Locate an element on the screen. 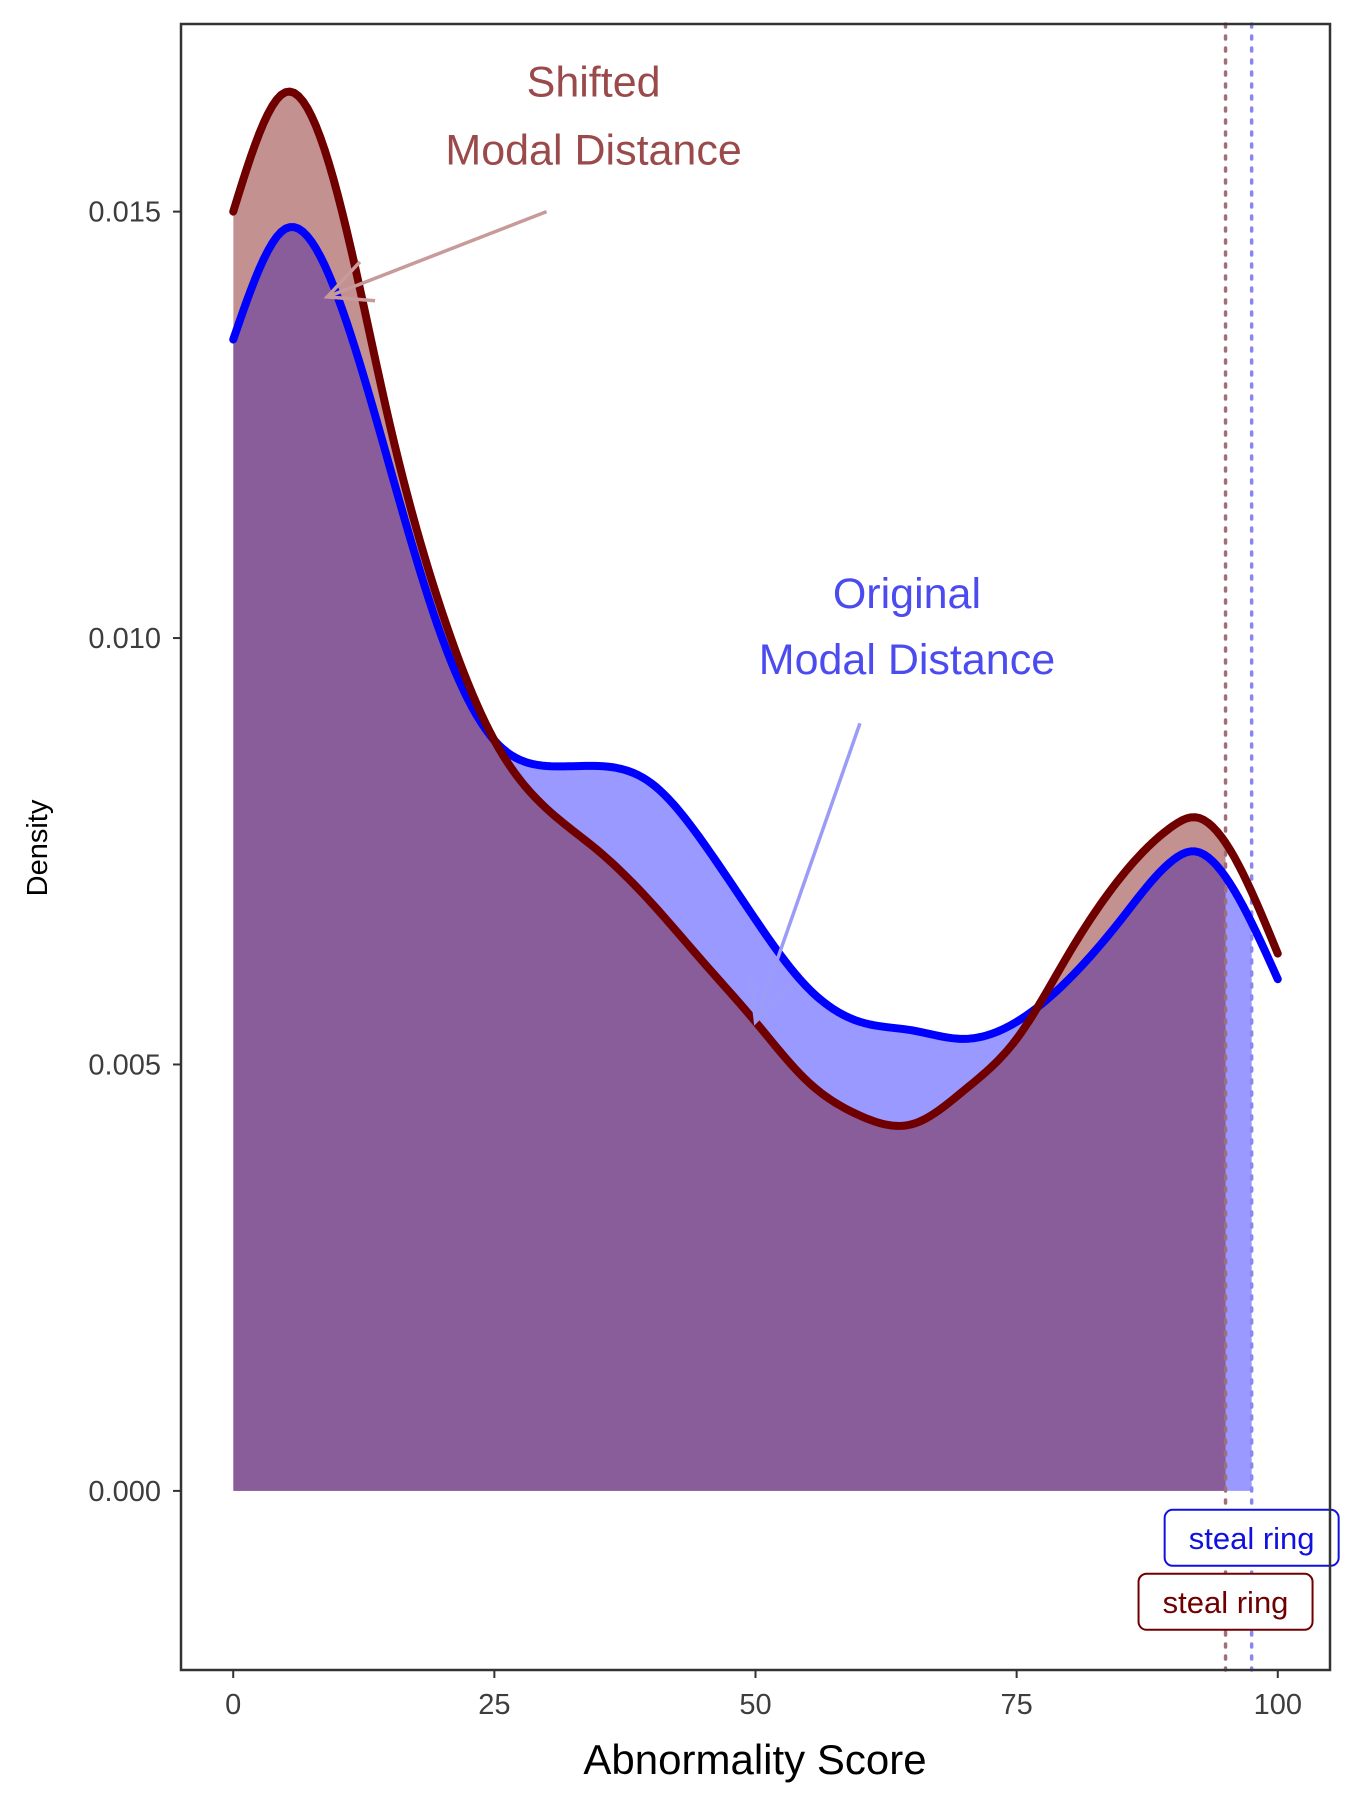 The height and width of the screenshot is (1800, 1350). x-axis-title: Abnormality Score is located at coordinates (754, 1759).